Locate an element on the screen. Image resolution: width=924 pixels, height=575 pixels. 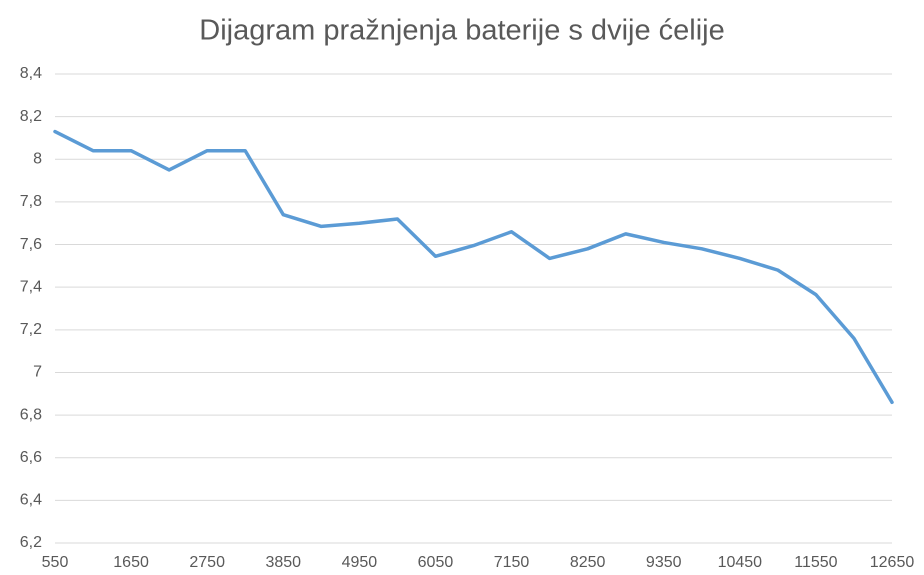
x-tick-label: 2750 is located at coordinates (207, 562).